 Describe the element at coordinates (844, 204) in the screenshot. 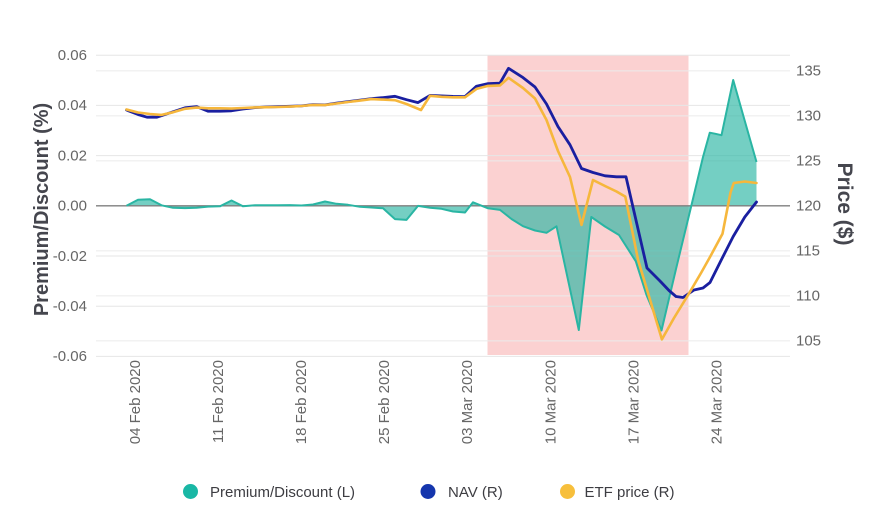

I see `svg-text: Price ($)` at that location.